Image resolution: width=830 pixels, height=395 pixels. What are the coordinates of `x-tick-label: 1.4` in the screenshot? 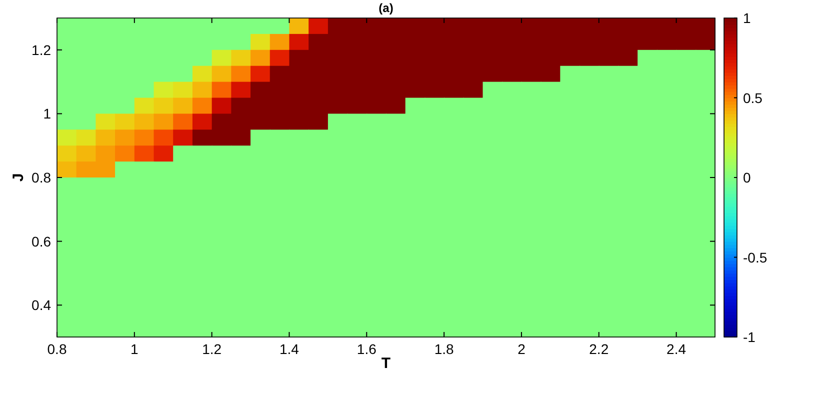 It's located at (290, 349).